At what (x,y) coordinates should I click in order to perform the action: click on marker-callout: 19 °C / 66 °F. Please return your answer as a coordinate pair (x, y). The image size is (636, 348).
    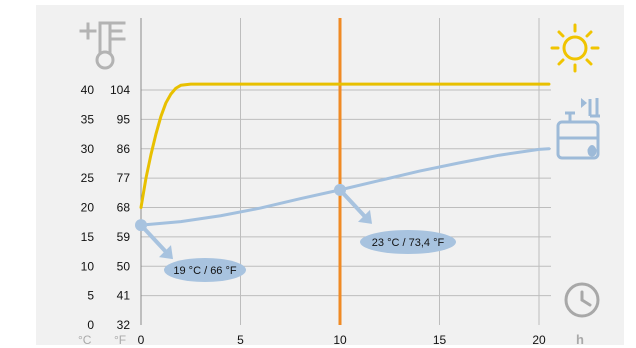
    Looking at the image, I should click on (190, 250).